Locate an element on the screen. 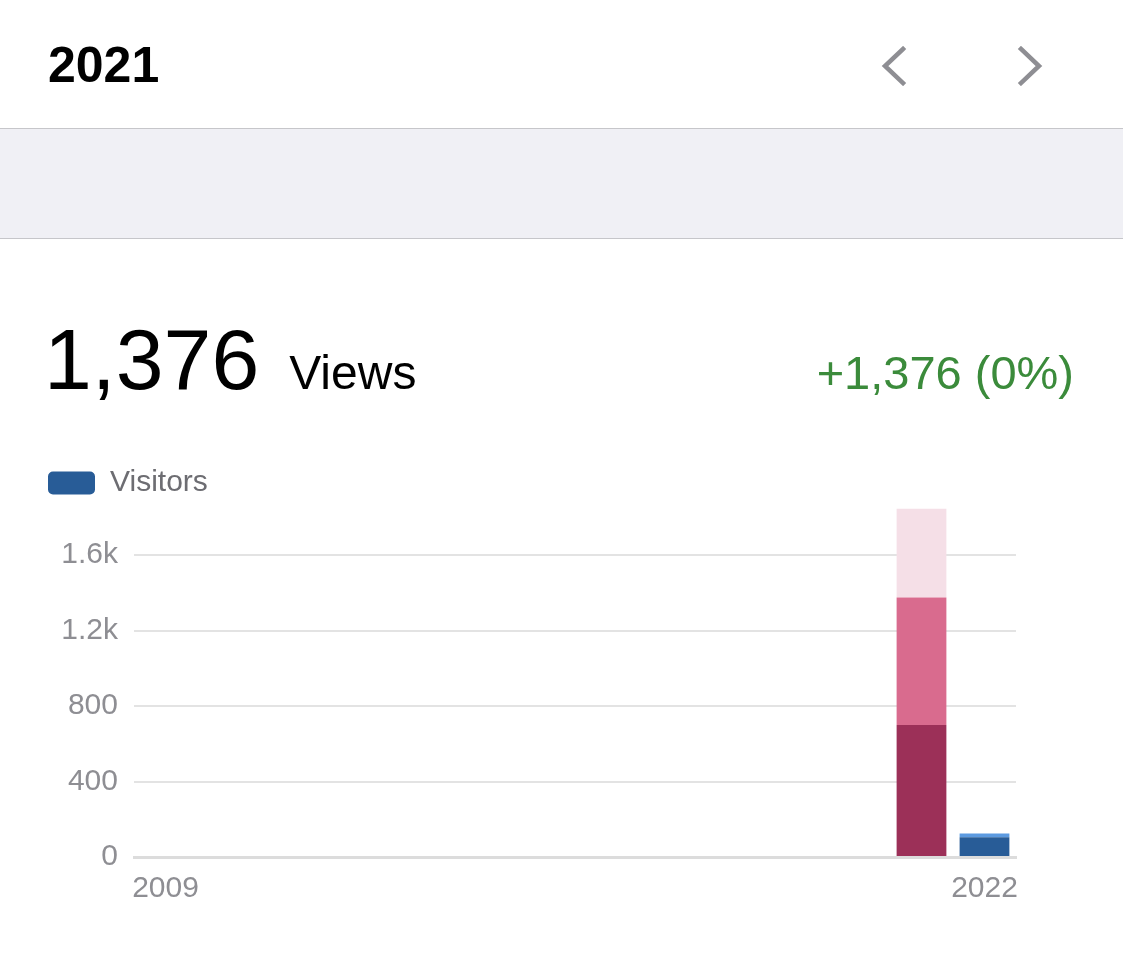 The width and height of the screenshot is (1123, 957). legend-label: Visitors is located at coordinates (159, 481).